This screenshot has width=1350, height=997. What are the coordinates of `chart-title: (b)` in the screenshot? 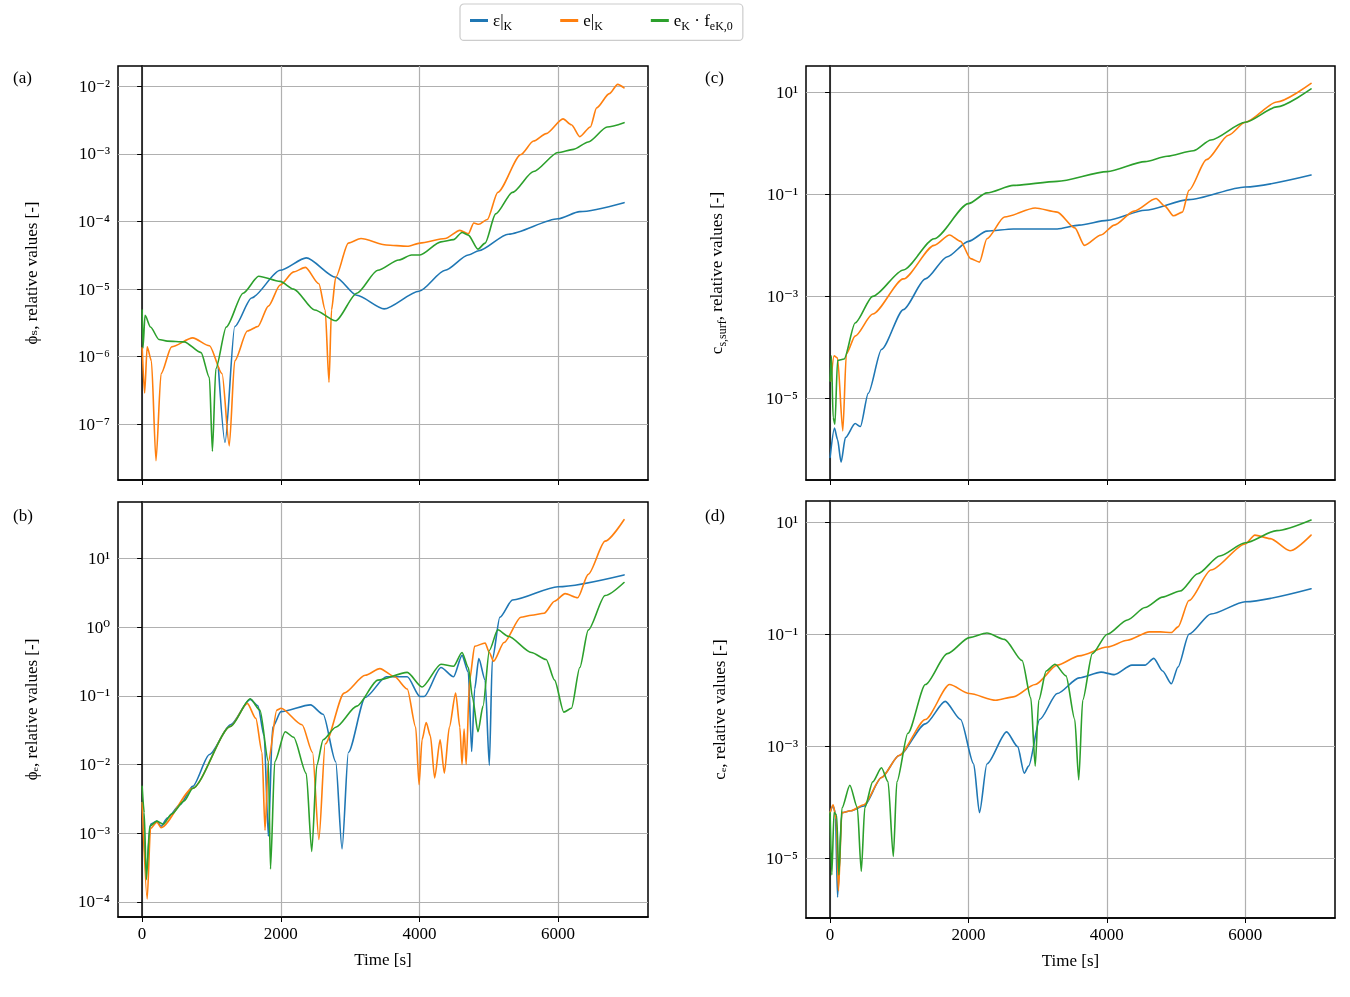 It's located at (23, 515).